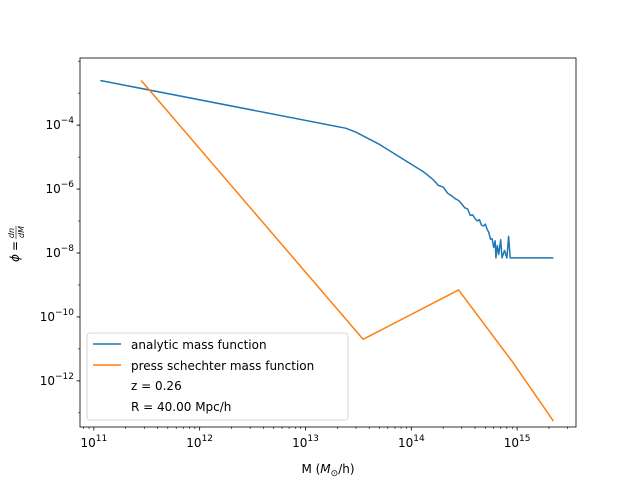  Describe the element at coordinates (222, 366) in the screenshot. I see `legend-label-press-schechter: press schechter mass function` at that location.